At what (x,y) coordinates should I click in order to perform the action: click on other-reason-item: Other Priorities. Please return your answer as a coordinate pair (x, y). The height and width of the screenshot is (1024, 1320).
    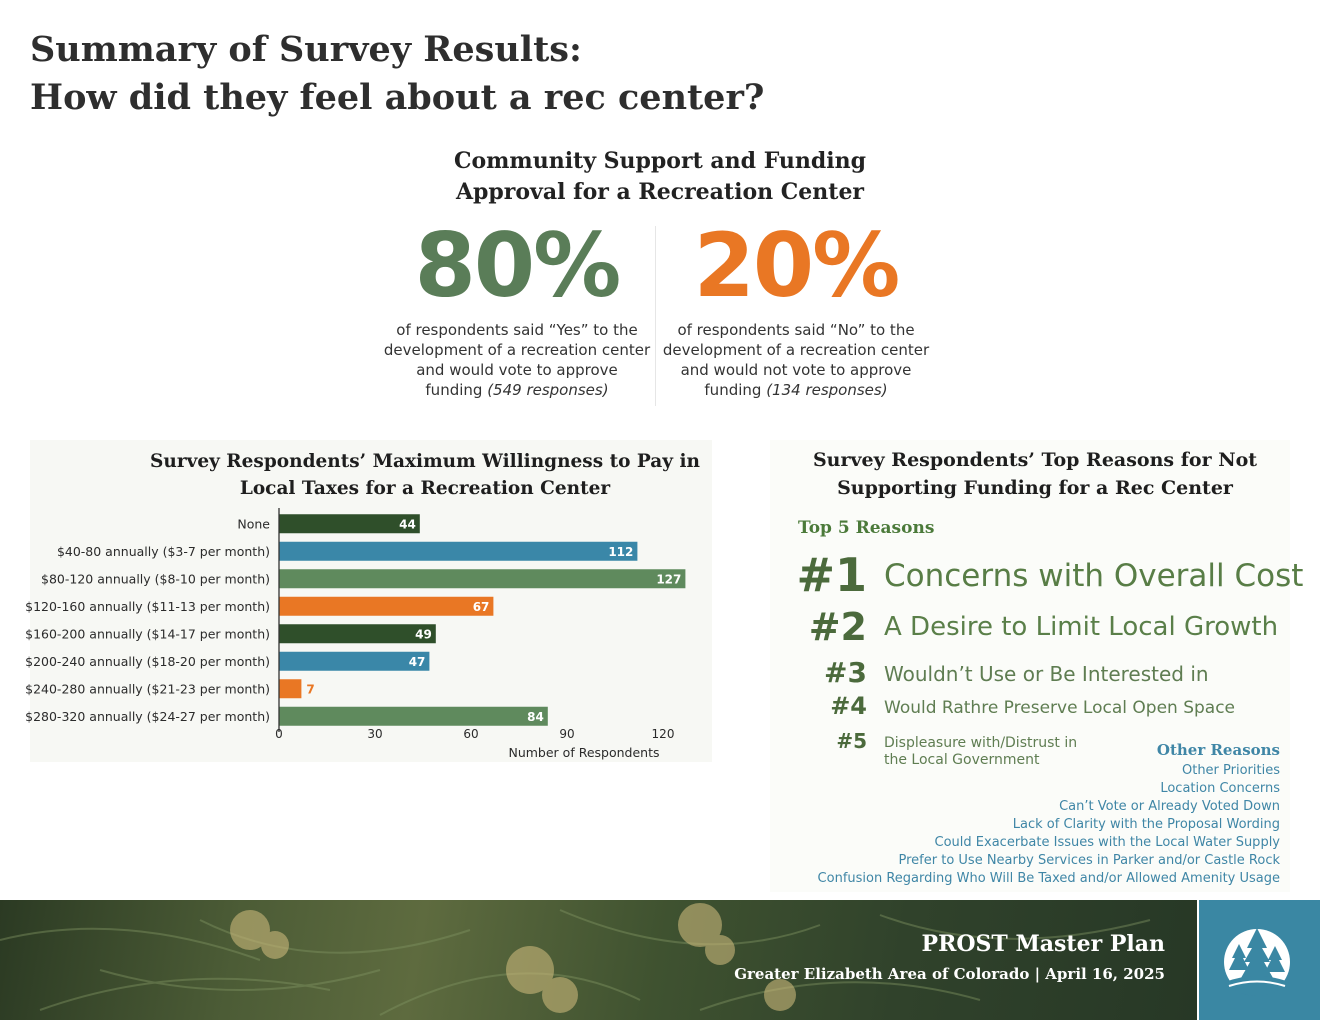
    Looking at the image, I should click on (1230, 770).